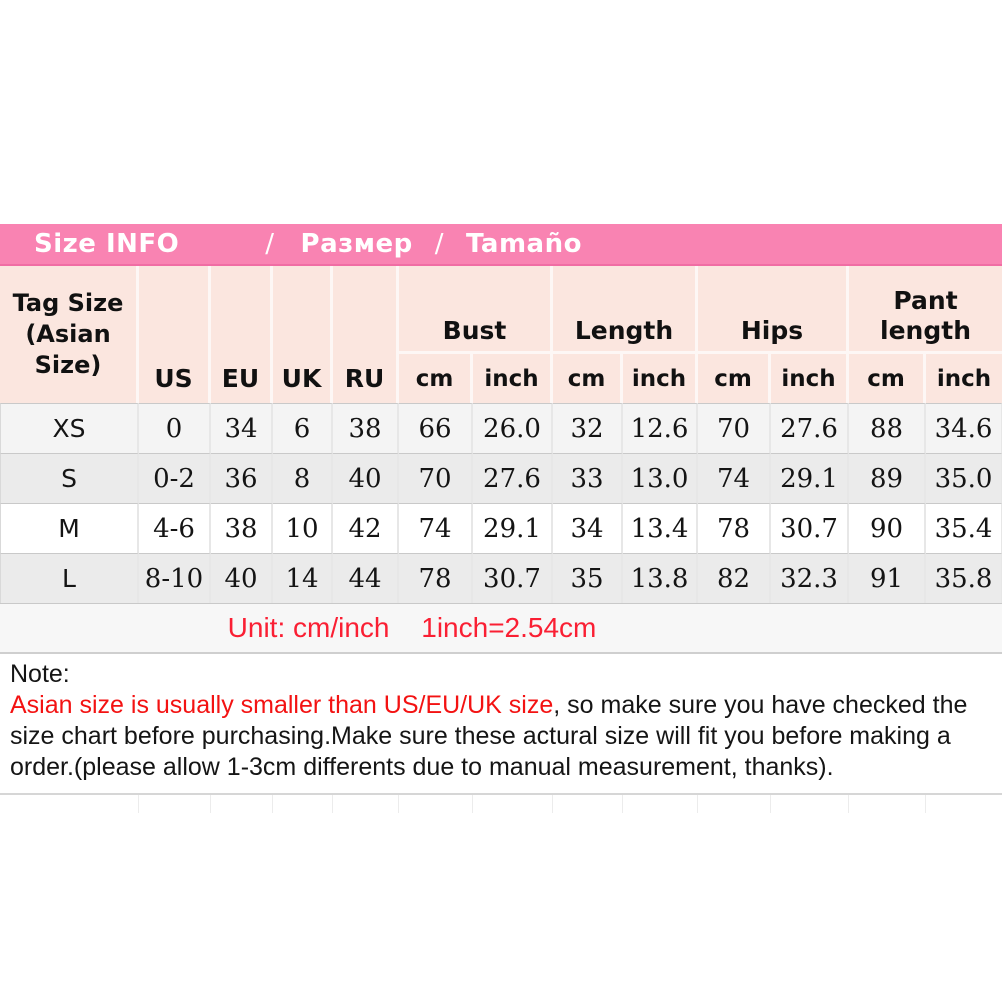 The width and height of the screenshot is (1002, 1002). I want to click on cell-xs-tag: XS, so click(69, 428).